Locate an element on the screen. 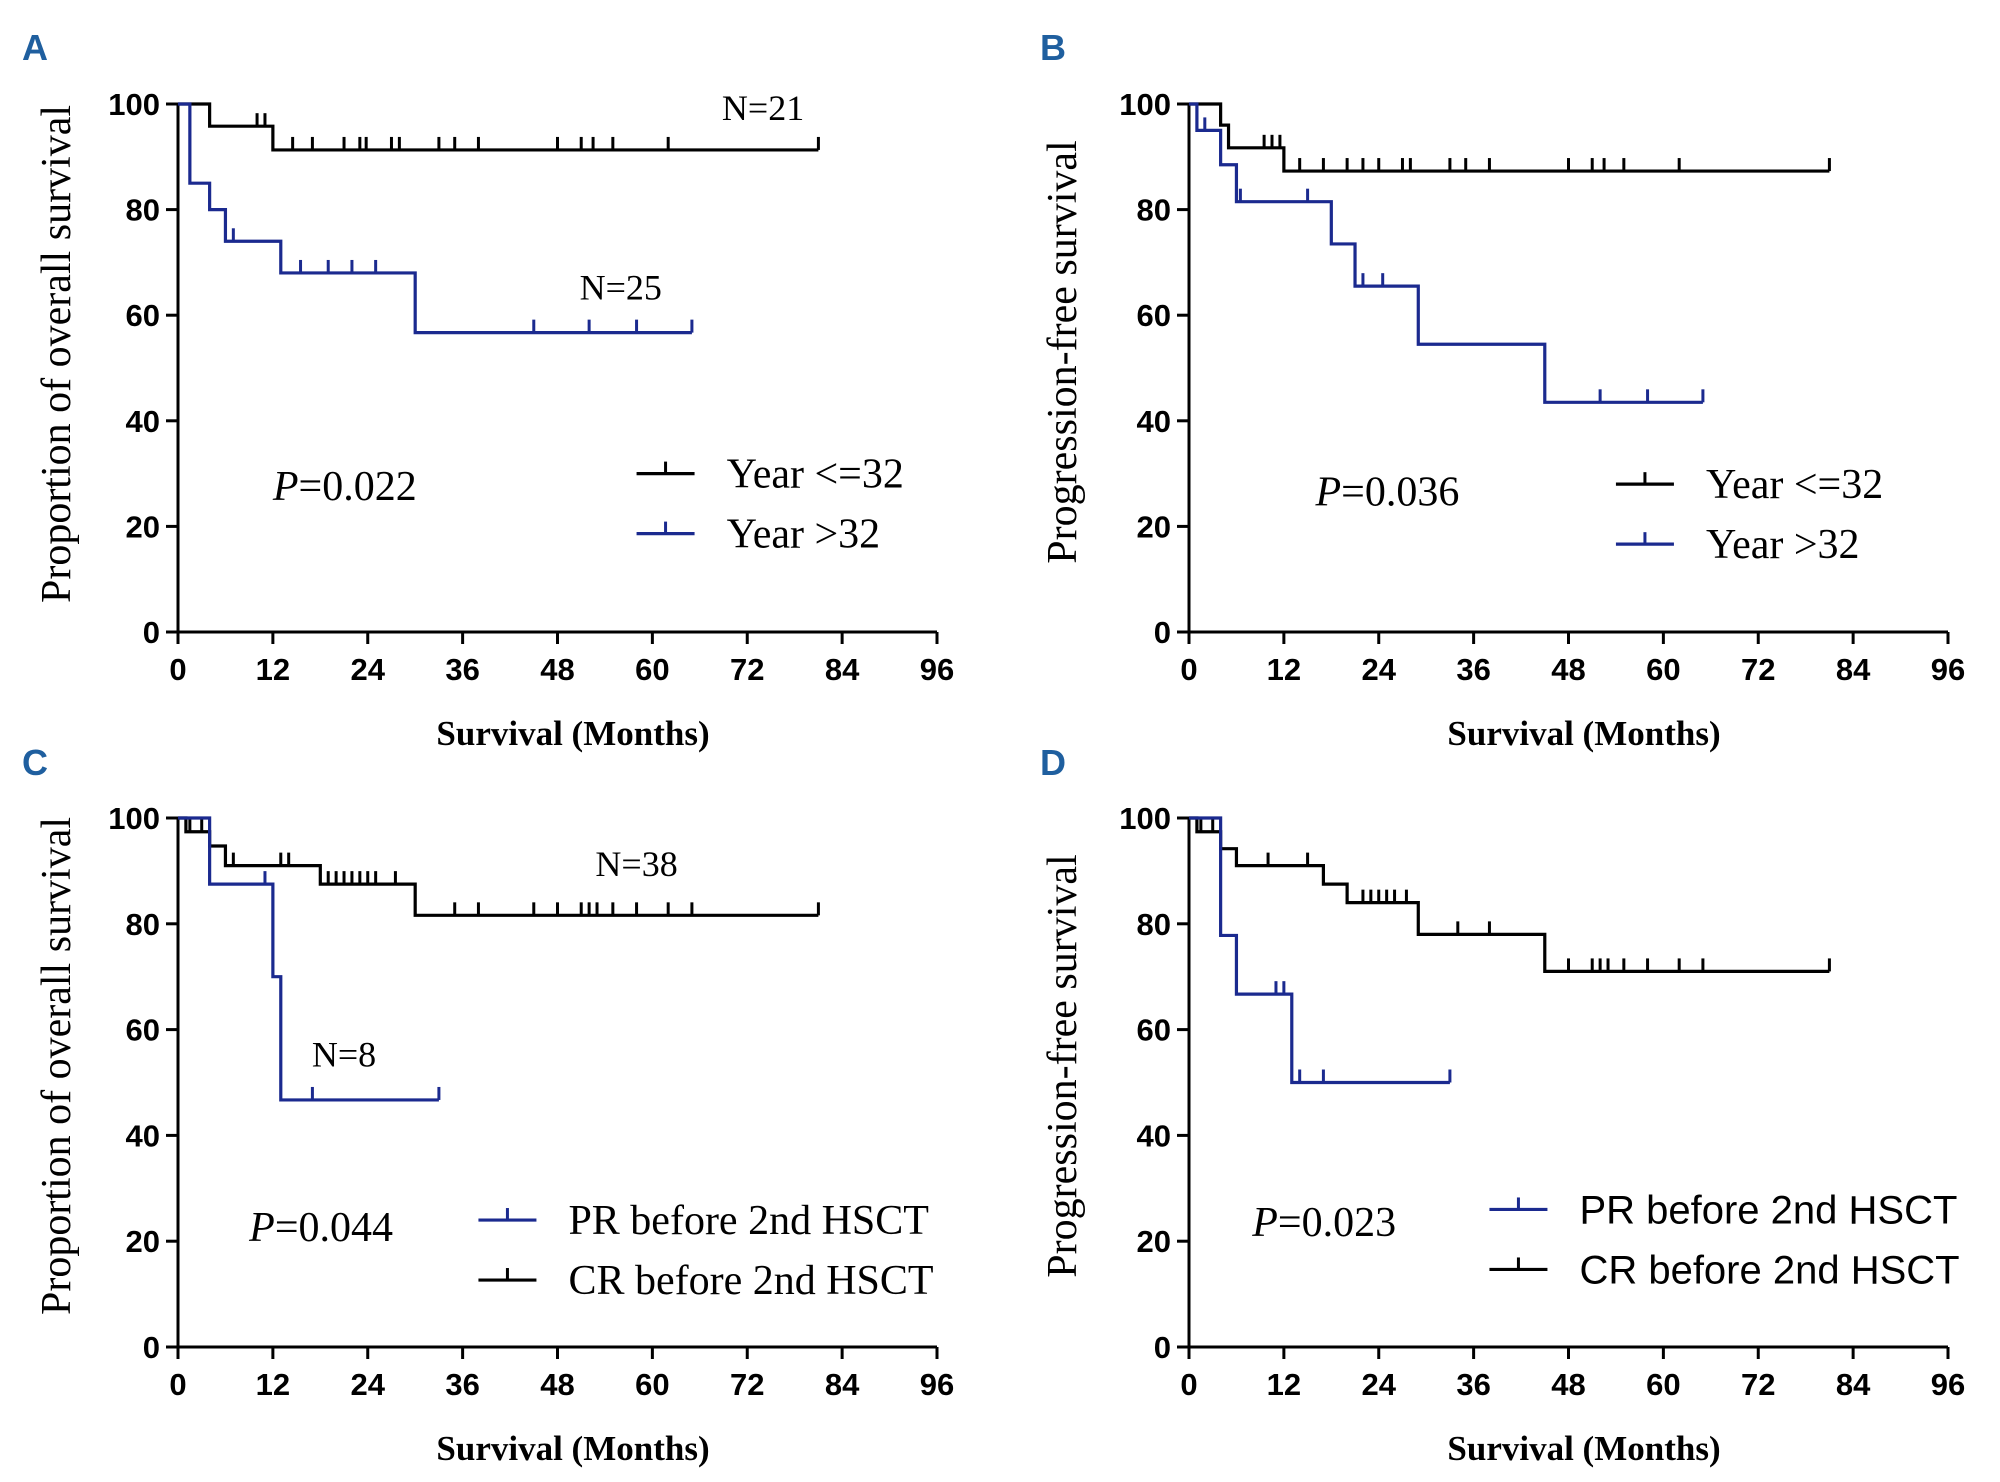 This screenshot has width=2000, height=1482. panel-d-curve-pr-before-2nd-hsct is located at coordinates (1319, 950).